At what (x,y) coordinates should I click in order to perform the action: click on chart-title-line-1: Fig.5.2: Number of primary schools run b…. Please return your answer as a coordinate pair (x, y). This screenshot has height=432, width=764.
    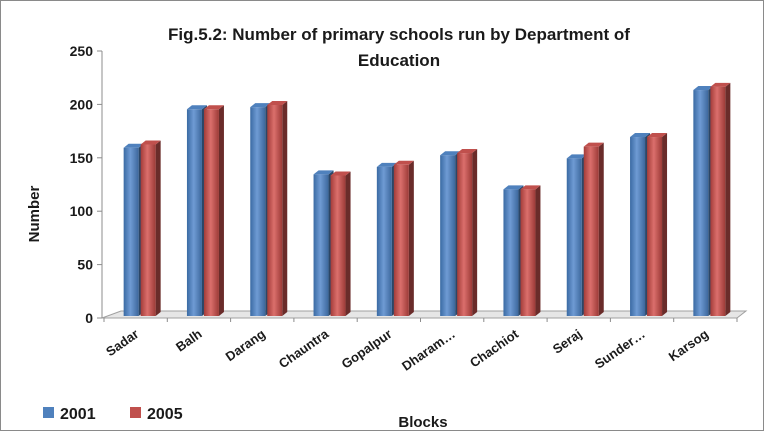
    Looking at the image, I should click on (399, 34).